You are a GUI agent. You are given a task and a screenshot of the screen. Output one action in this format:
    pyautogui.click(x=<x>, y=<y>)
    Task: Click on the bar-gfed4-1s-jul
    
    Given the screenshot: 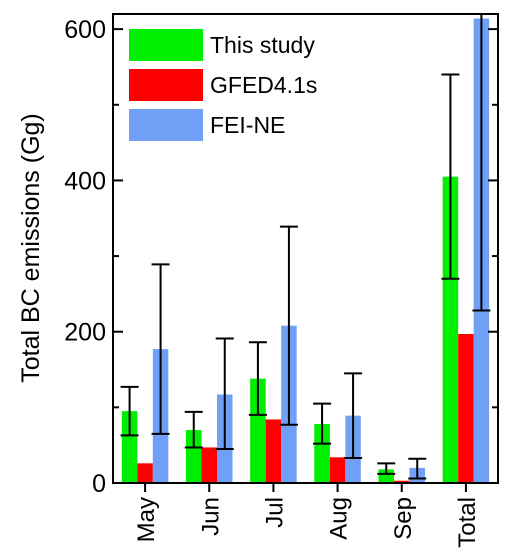 What is the action you would take?
    pyautogui.click(x=273, y=451)
    